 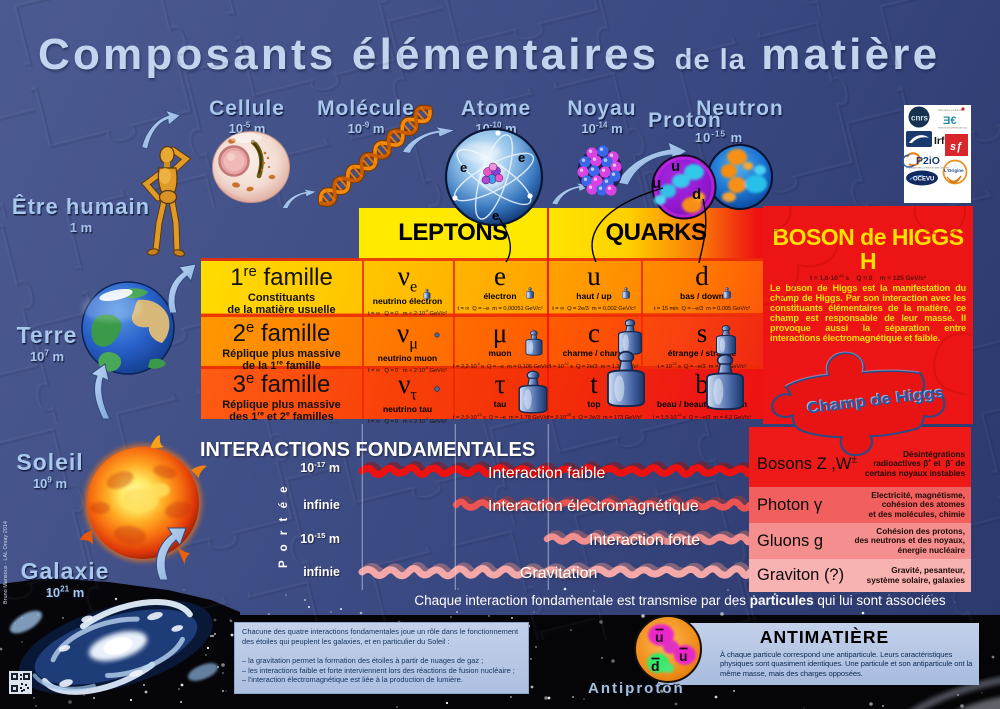 I want to click on svg-text: Sciences à l'École, so click(x=950, y=109).